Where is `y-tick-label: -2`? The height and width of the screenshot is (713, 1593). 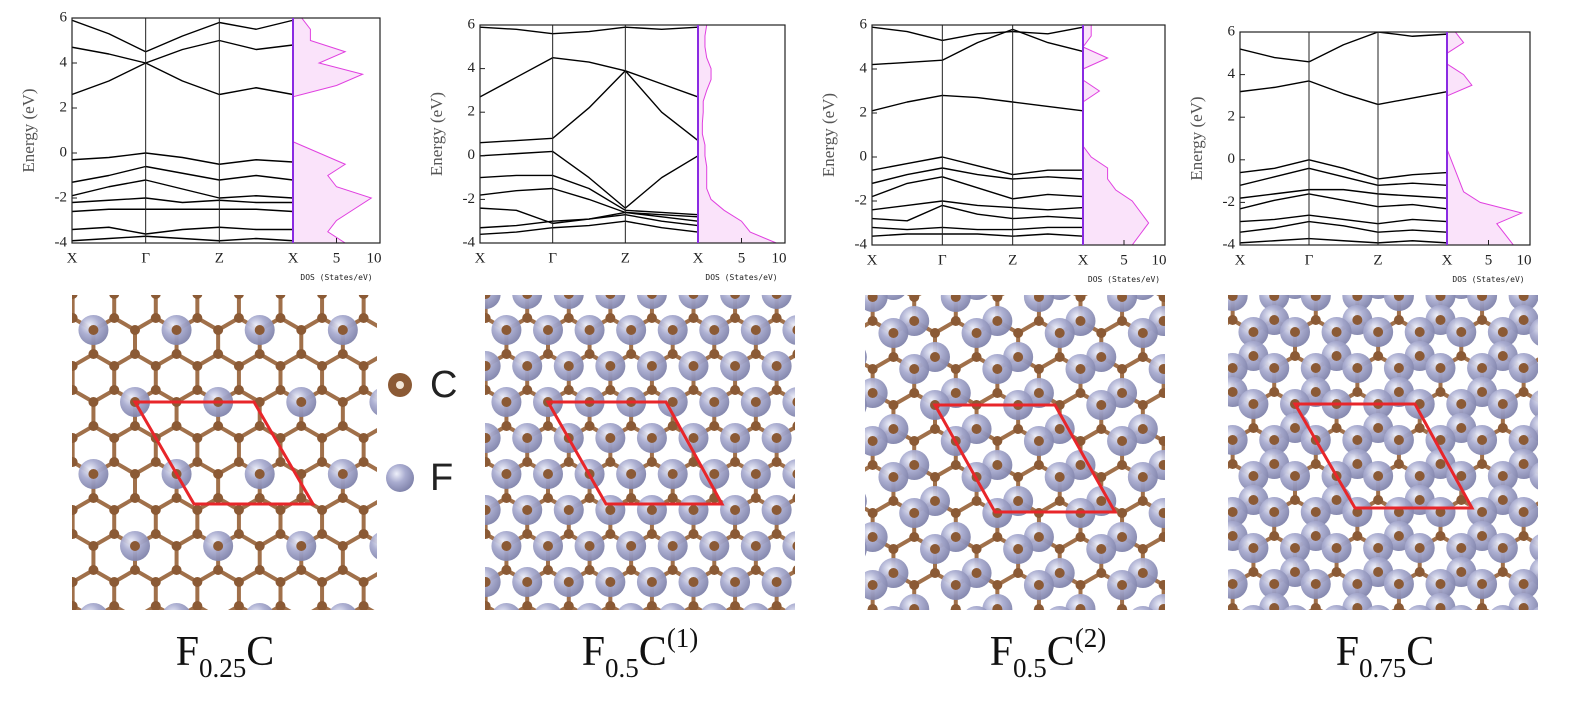
y-tick-label: -2 is located at coordinates (469, 199).